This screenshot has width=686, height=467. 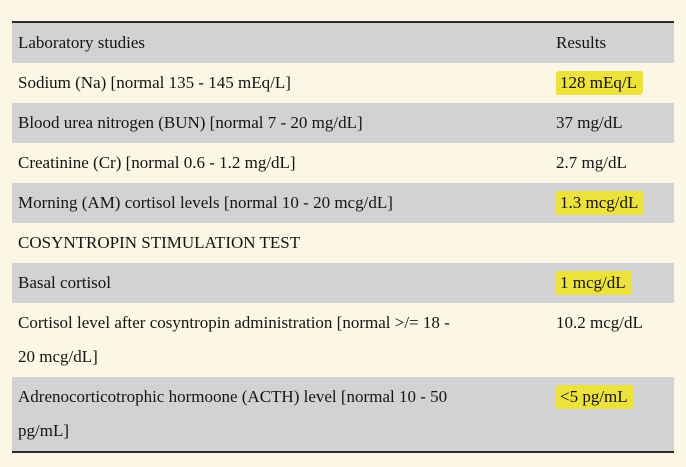 What do you see at coordinates (581, 42) in the screenshot?
I see `column-header-results: Results` at bounding box center [581, 42].